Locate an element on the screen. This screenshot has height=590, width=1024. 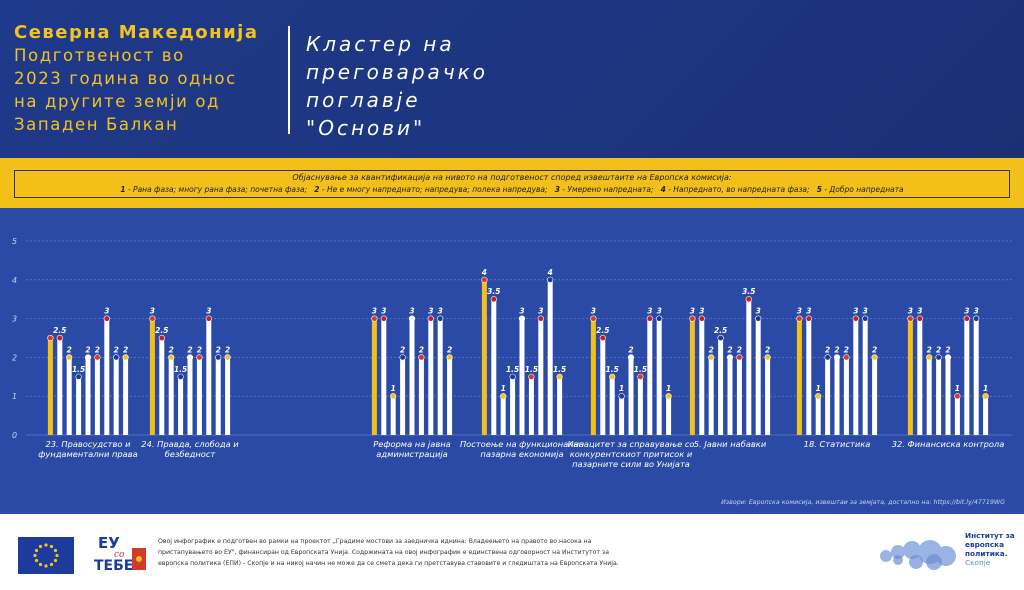
data-label: 3.5 is located at coordinates (748, 291).